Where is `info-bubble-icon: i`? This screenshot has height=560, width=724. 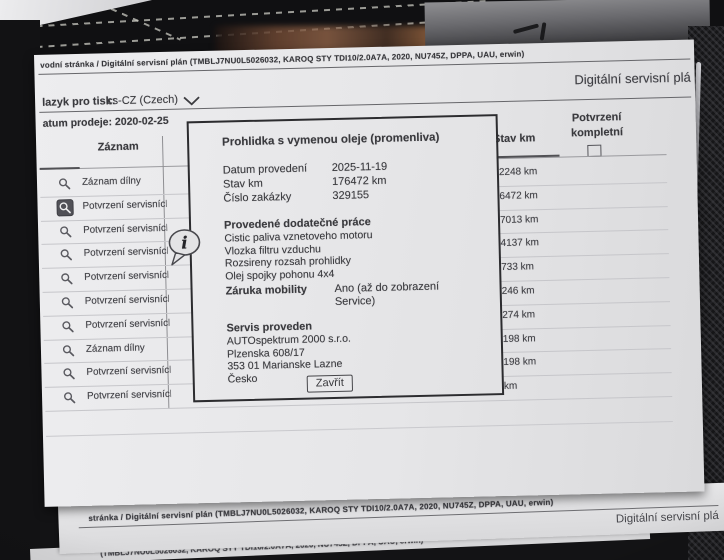
info-bubble-icon: i is located at coordinates (185, 248).